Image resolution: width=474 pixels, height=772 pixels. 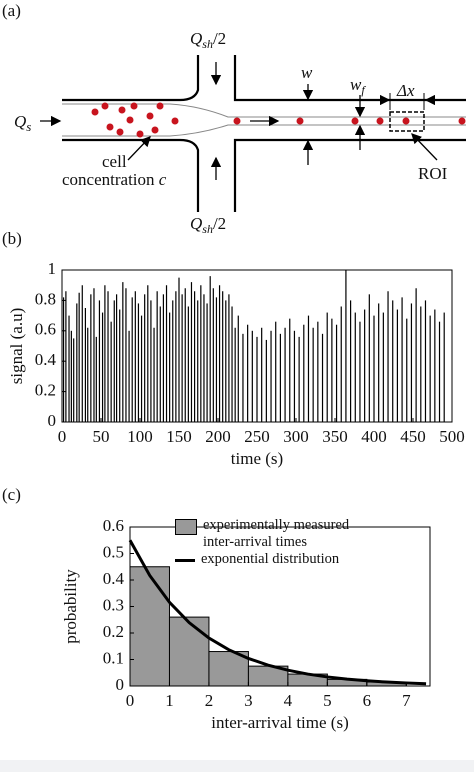 What do you see at coordinates (101, 436) in the screenshot?
I see `x-tick-label: 50` at bounding box center [101, 436].